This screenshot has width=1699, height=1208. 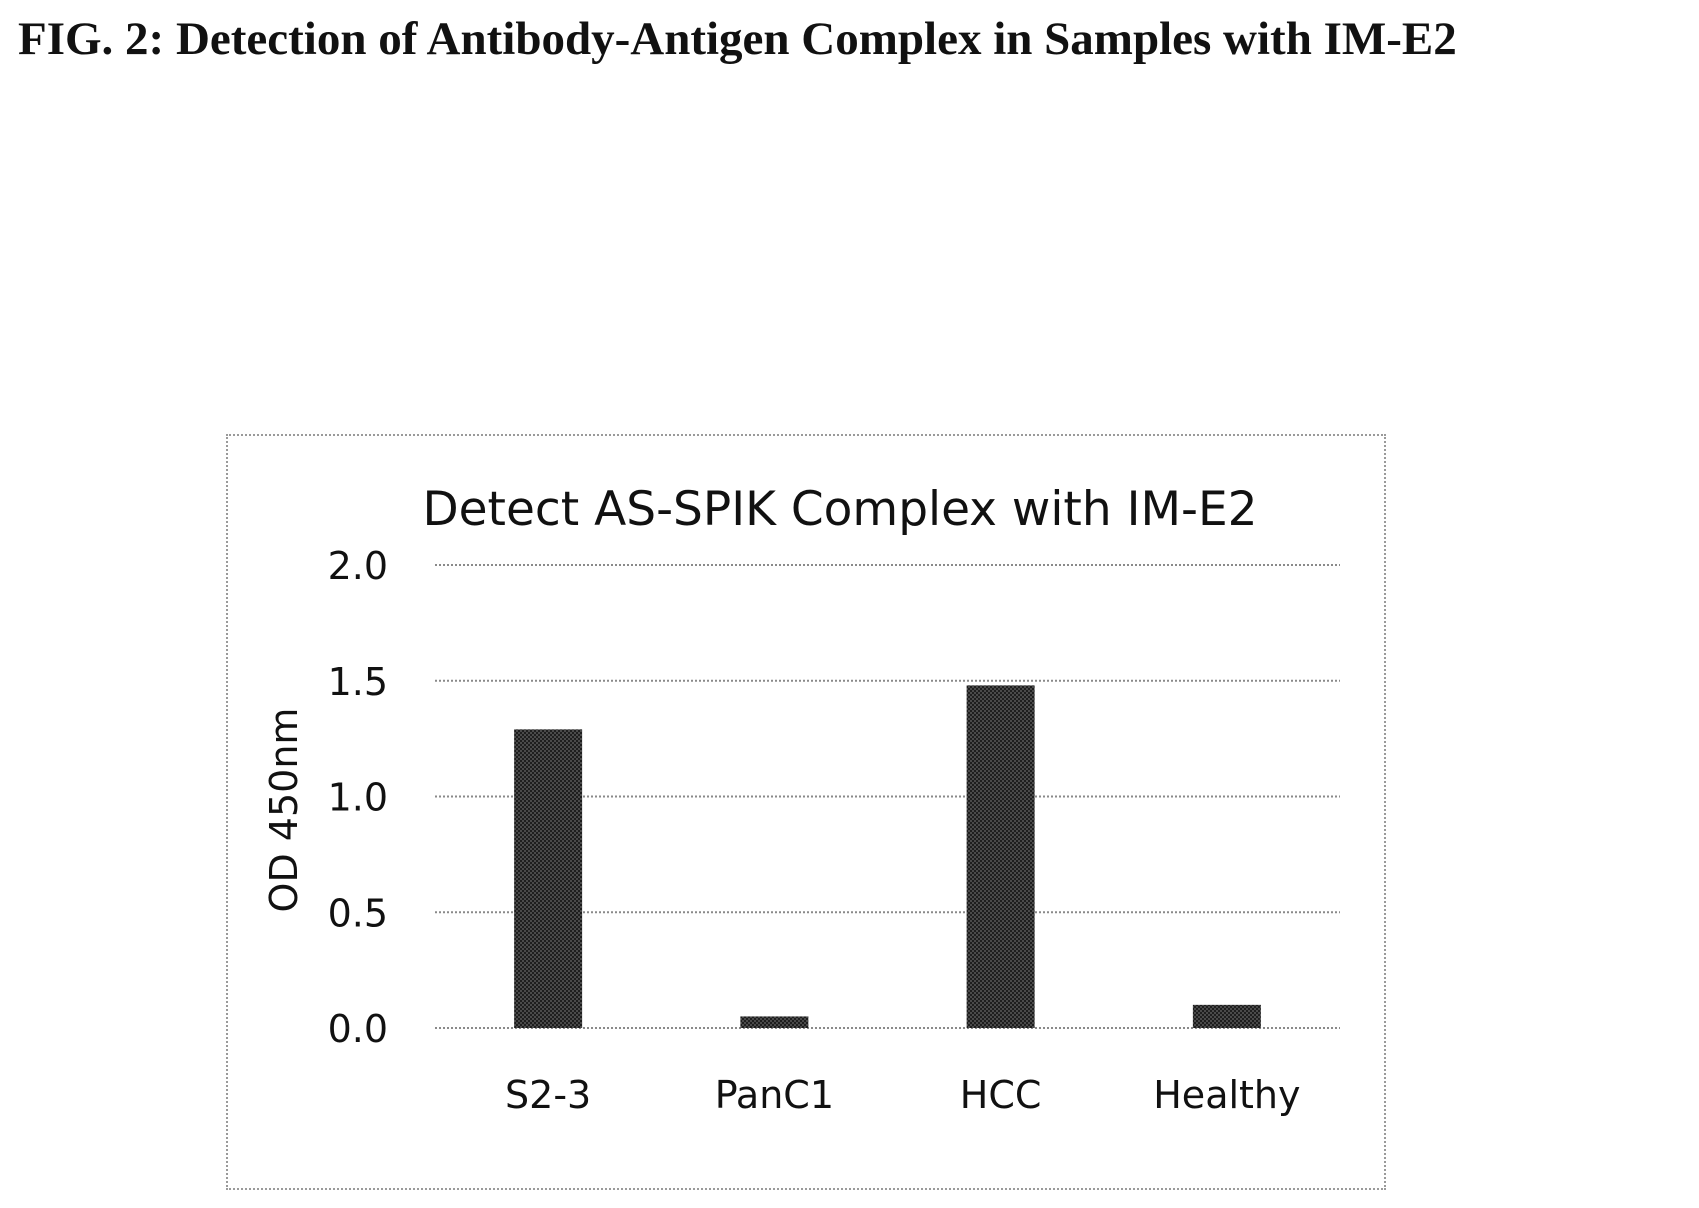 What do you see at coordinates (839, 509) in the screenshot?
I see `chart-title: Detect AS-SPIK Complex with IM-E2` at bounding box center [839, 509].